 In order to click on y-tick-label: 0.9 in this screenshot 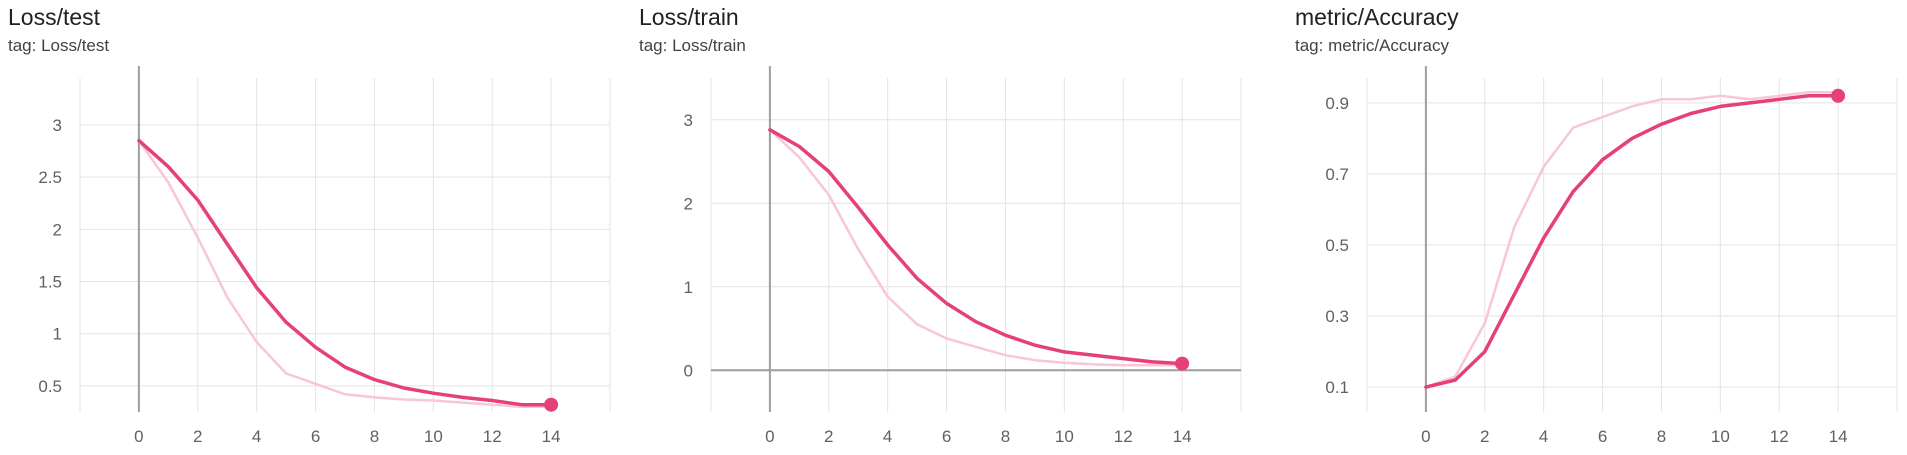, I will do `click(1337, 103)`.